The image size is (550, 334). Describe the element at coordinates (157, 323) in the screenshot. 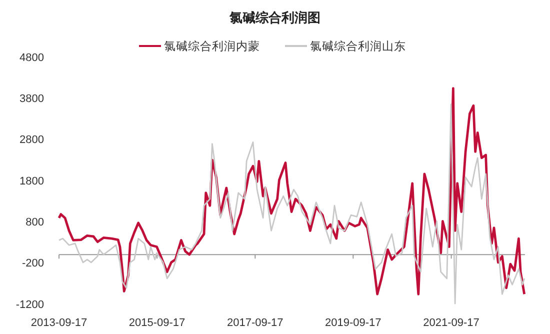

I see `x-tick-label: 2015-09-17` at that location.